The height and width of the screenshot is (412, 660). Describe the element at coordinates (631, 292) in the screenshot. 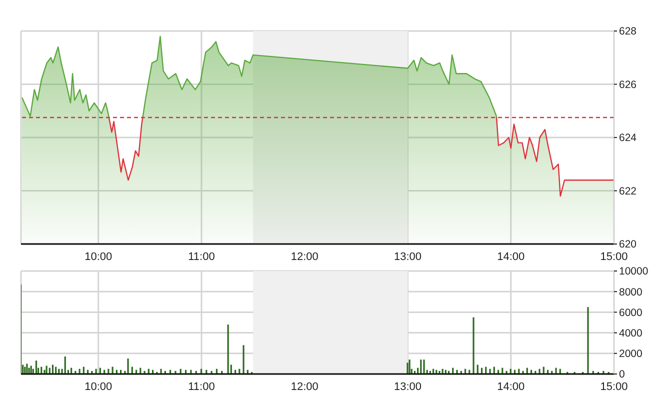

I see `y-tick-label: 8000` at that location.